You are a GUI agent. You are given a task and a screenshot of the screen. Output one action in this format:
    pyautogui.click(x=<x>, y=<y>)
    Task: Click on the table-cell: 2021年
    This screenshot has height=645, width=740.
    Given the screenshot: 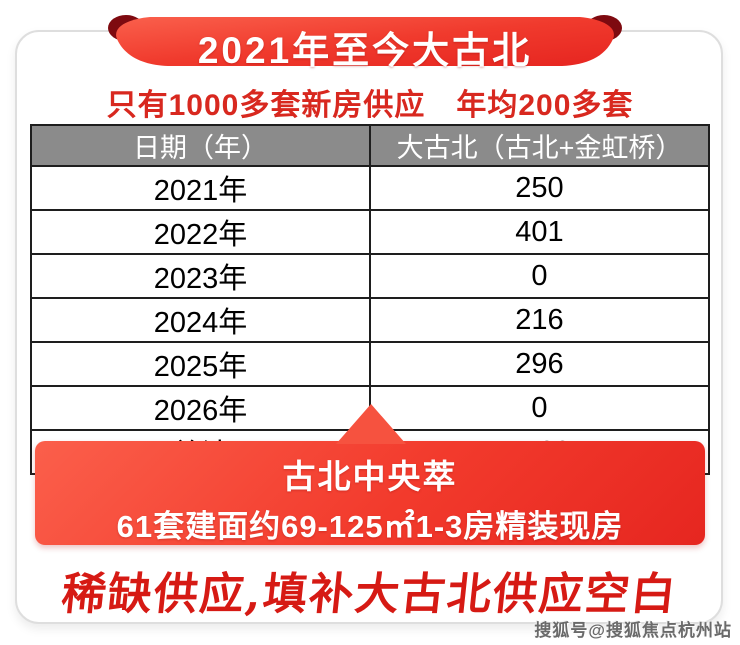 What is the action you would take?
    pyautogui.click(x=200, y=188)
    